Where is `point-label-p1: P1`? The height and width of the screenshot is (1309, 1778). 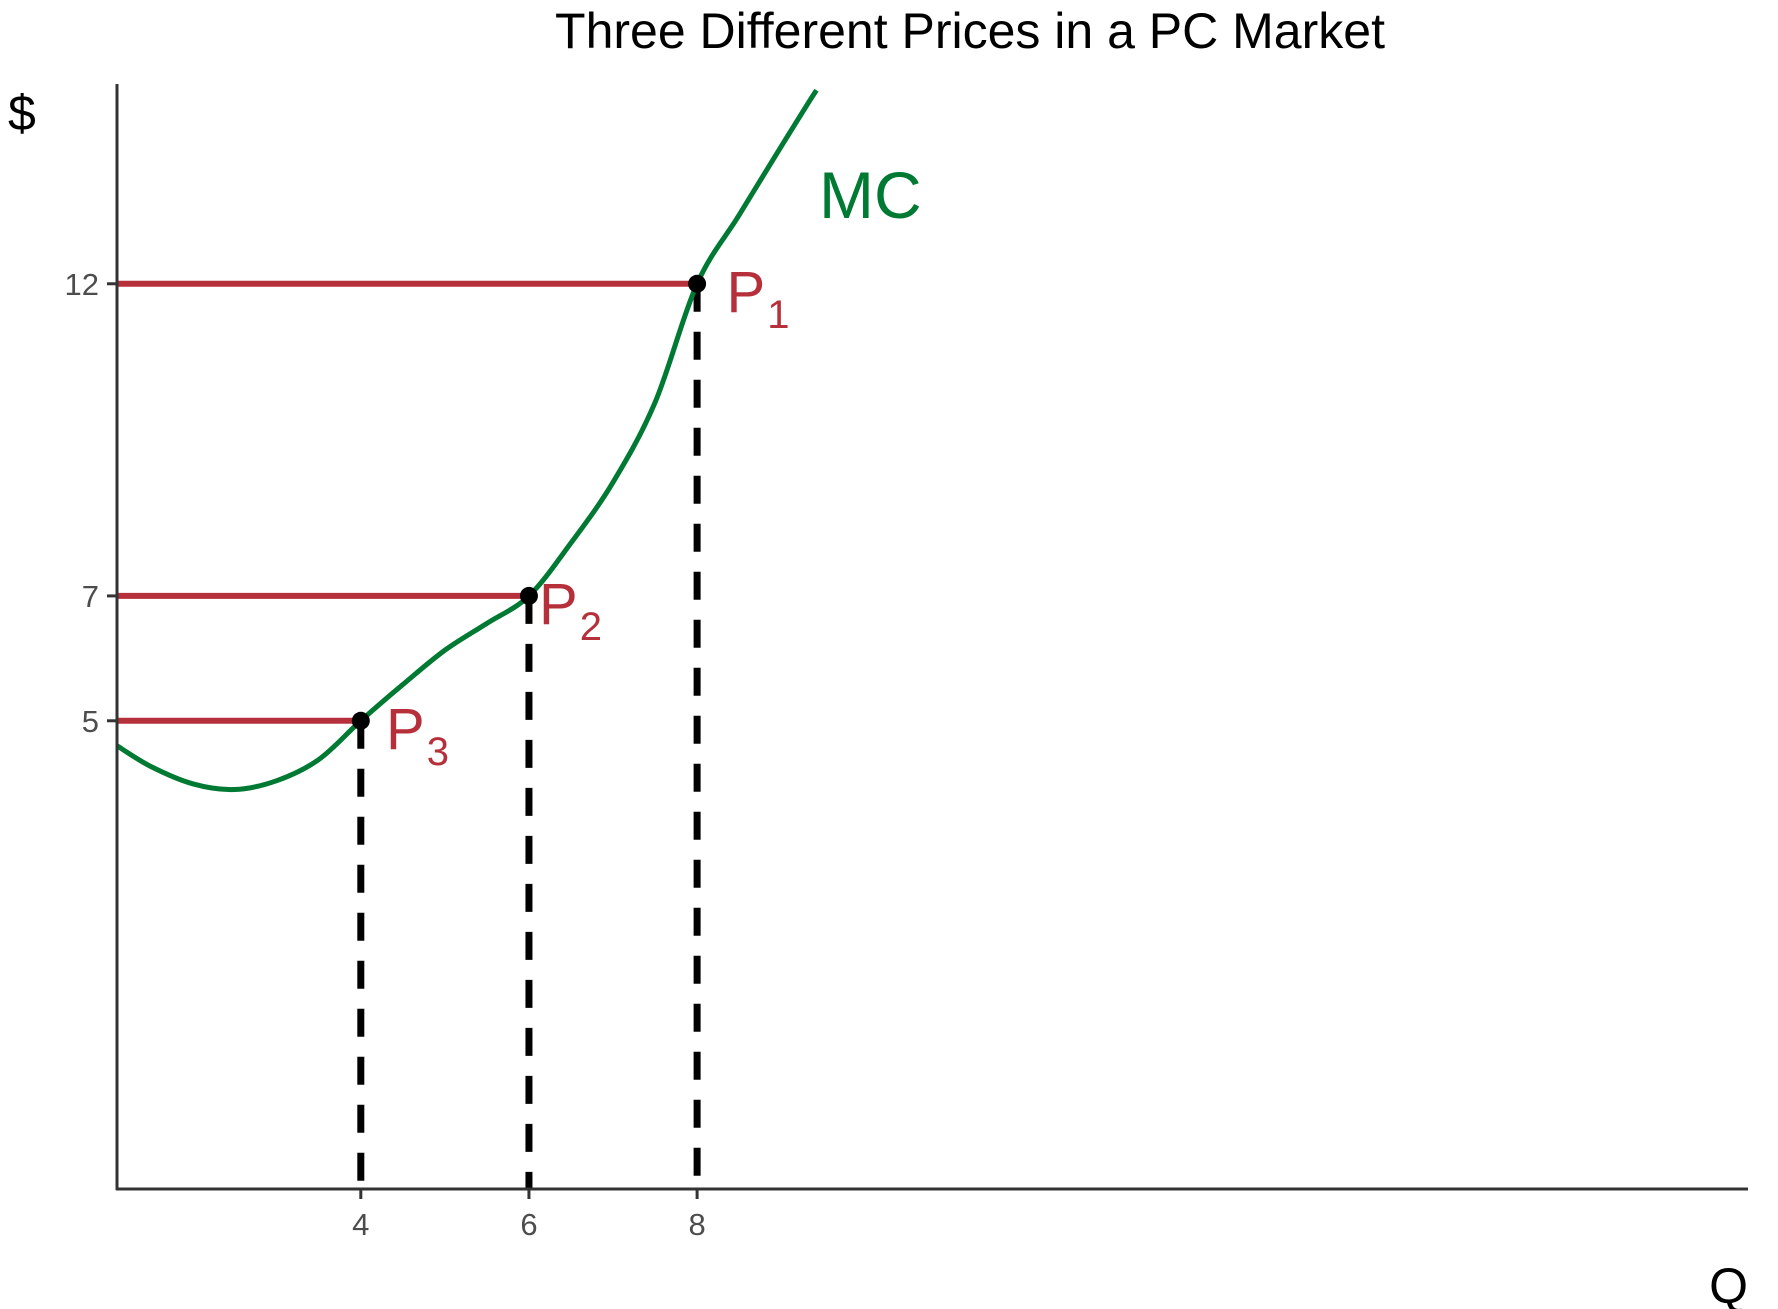 point-label-p1: P1 is located at coordinates (758, 298).